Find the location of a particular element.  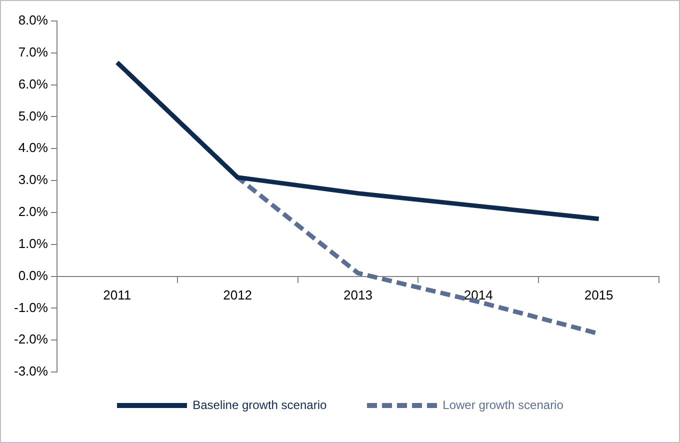

y-tick-label: -3.0% is located at coordinates (31, 371).